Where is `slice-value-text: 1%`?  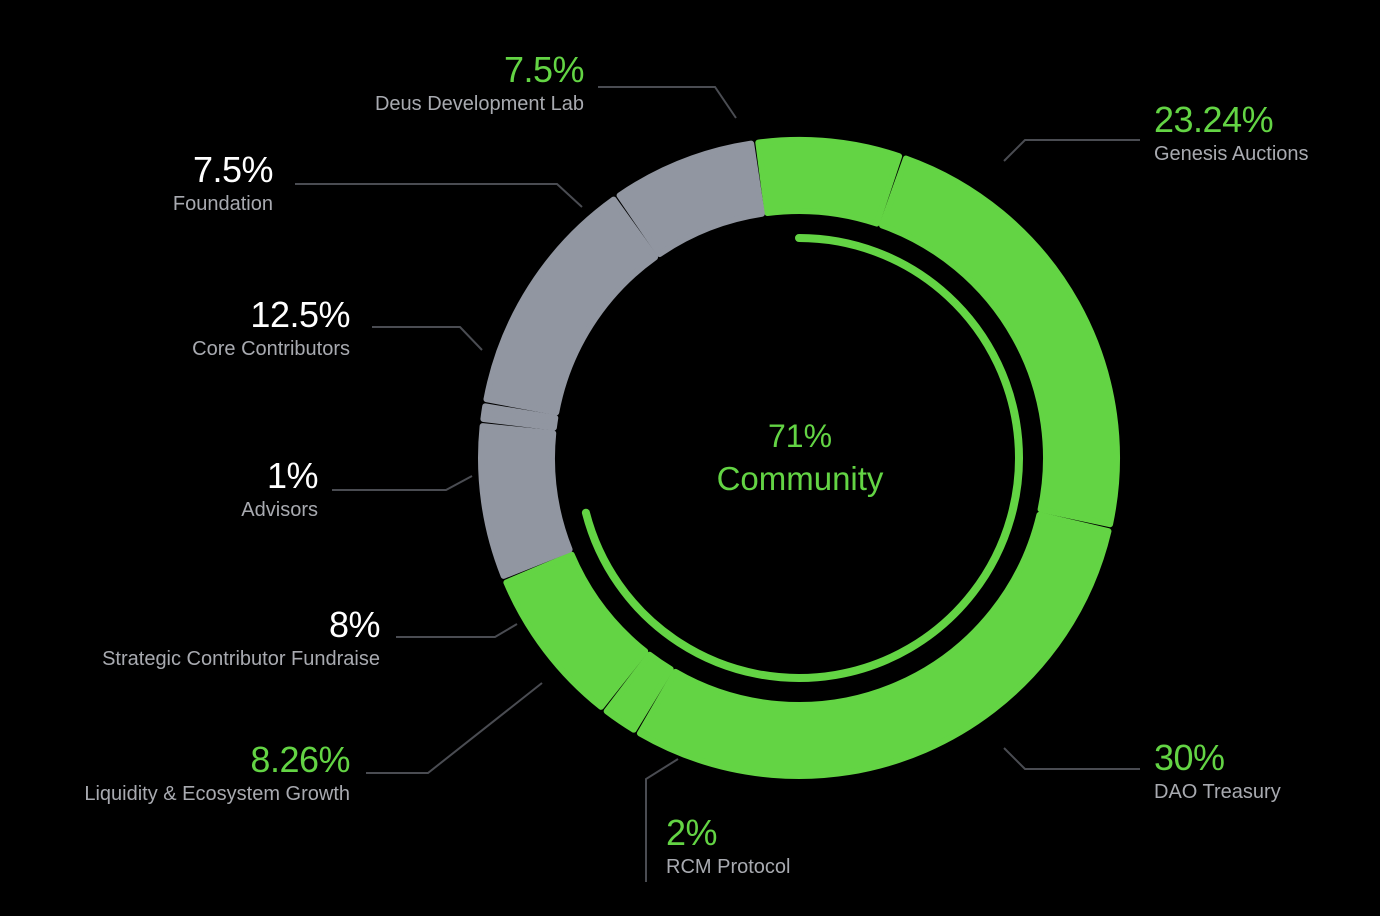
slice-value-text: 1% is located at coordinates (292, 475).